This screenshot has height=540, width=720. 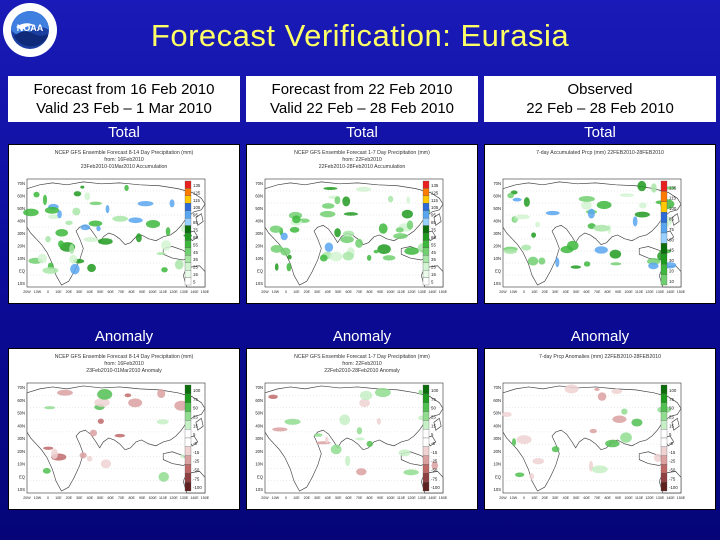 What do you see at coordinates (422, 498) in the screenshot?
I see `lon-label: 130E` at bounding box center [422, 498].